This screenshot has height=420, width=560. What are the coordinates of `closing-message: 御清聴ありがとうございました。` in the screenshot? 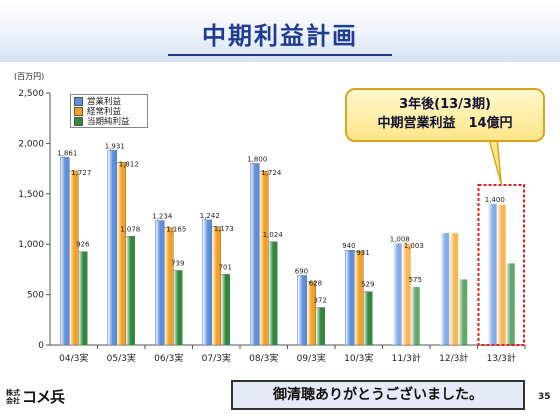 It's located at (378, 395).